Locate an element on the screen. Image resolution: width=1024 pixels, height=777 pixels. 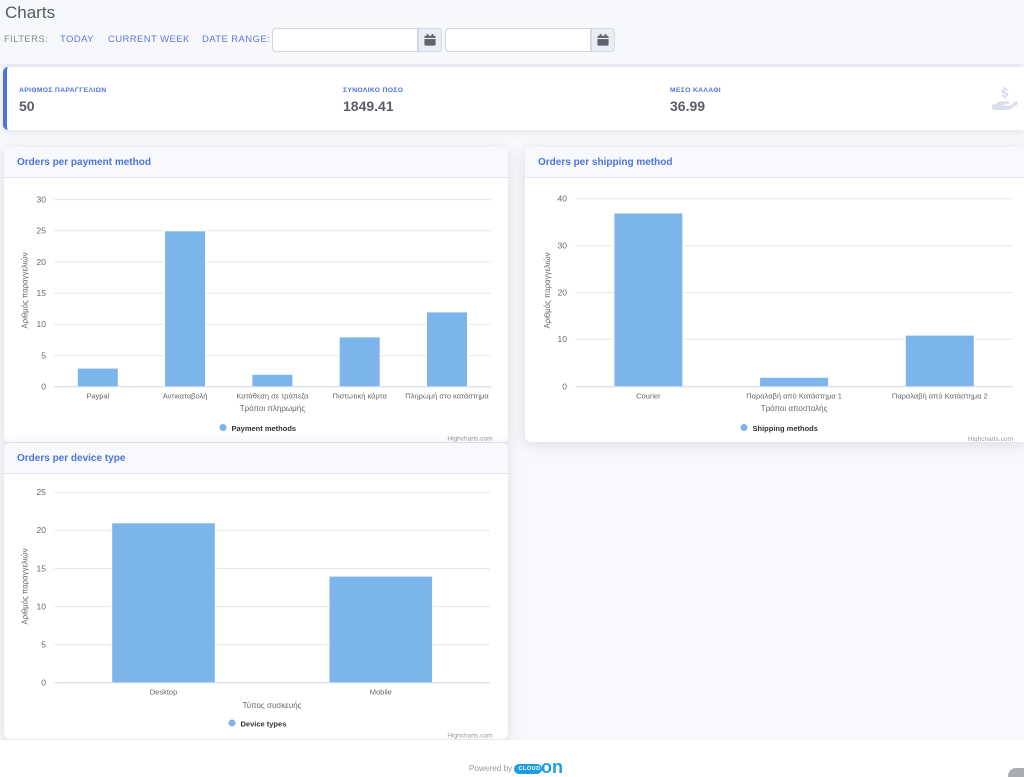
svg-text: Πιστωτική κάρτα is located at coordinates (360, 395).